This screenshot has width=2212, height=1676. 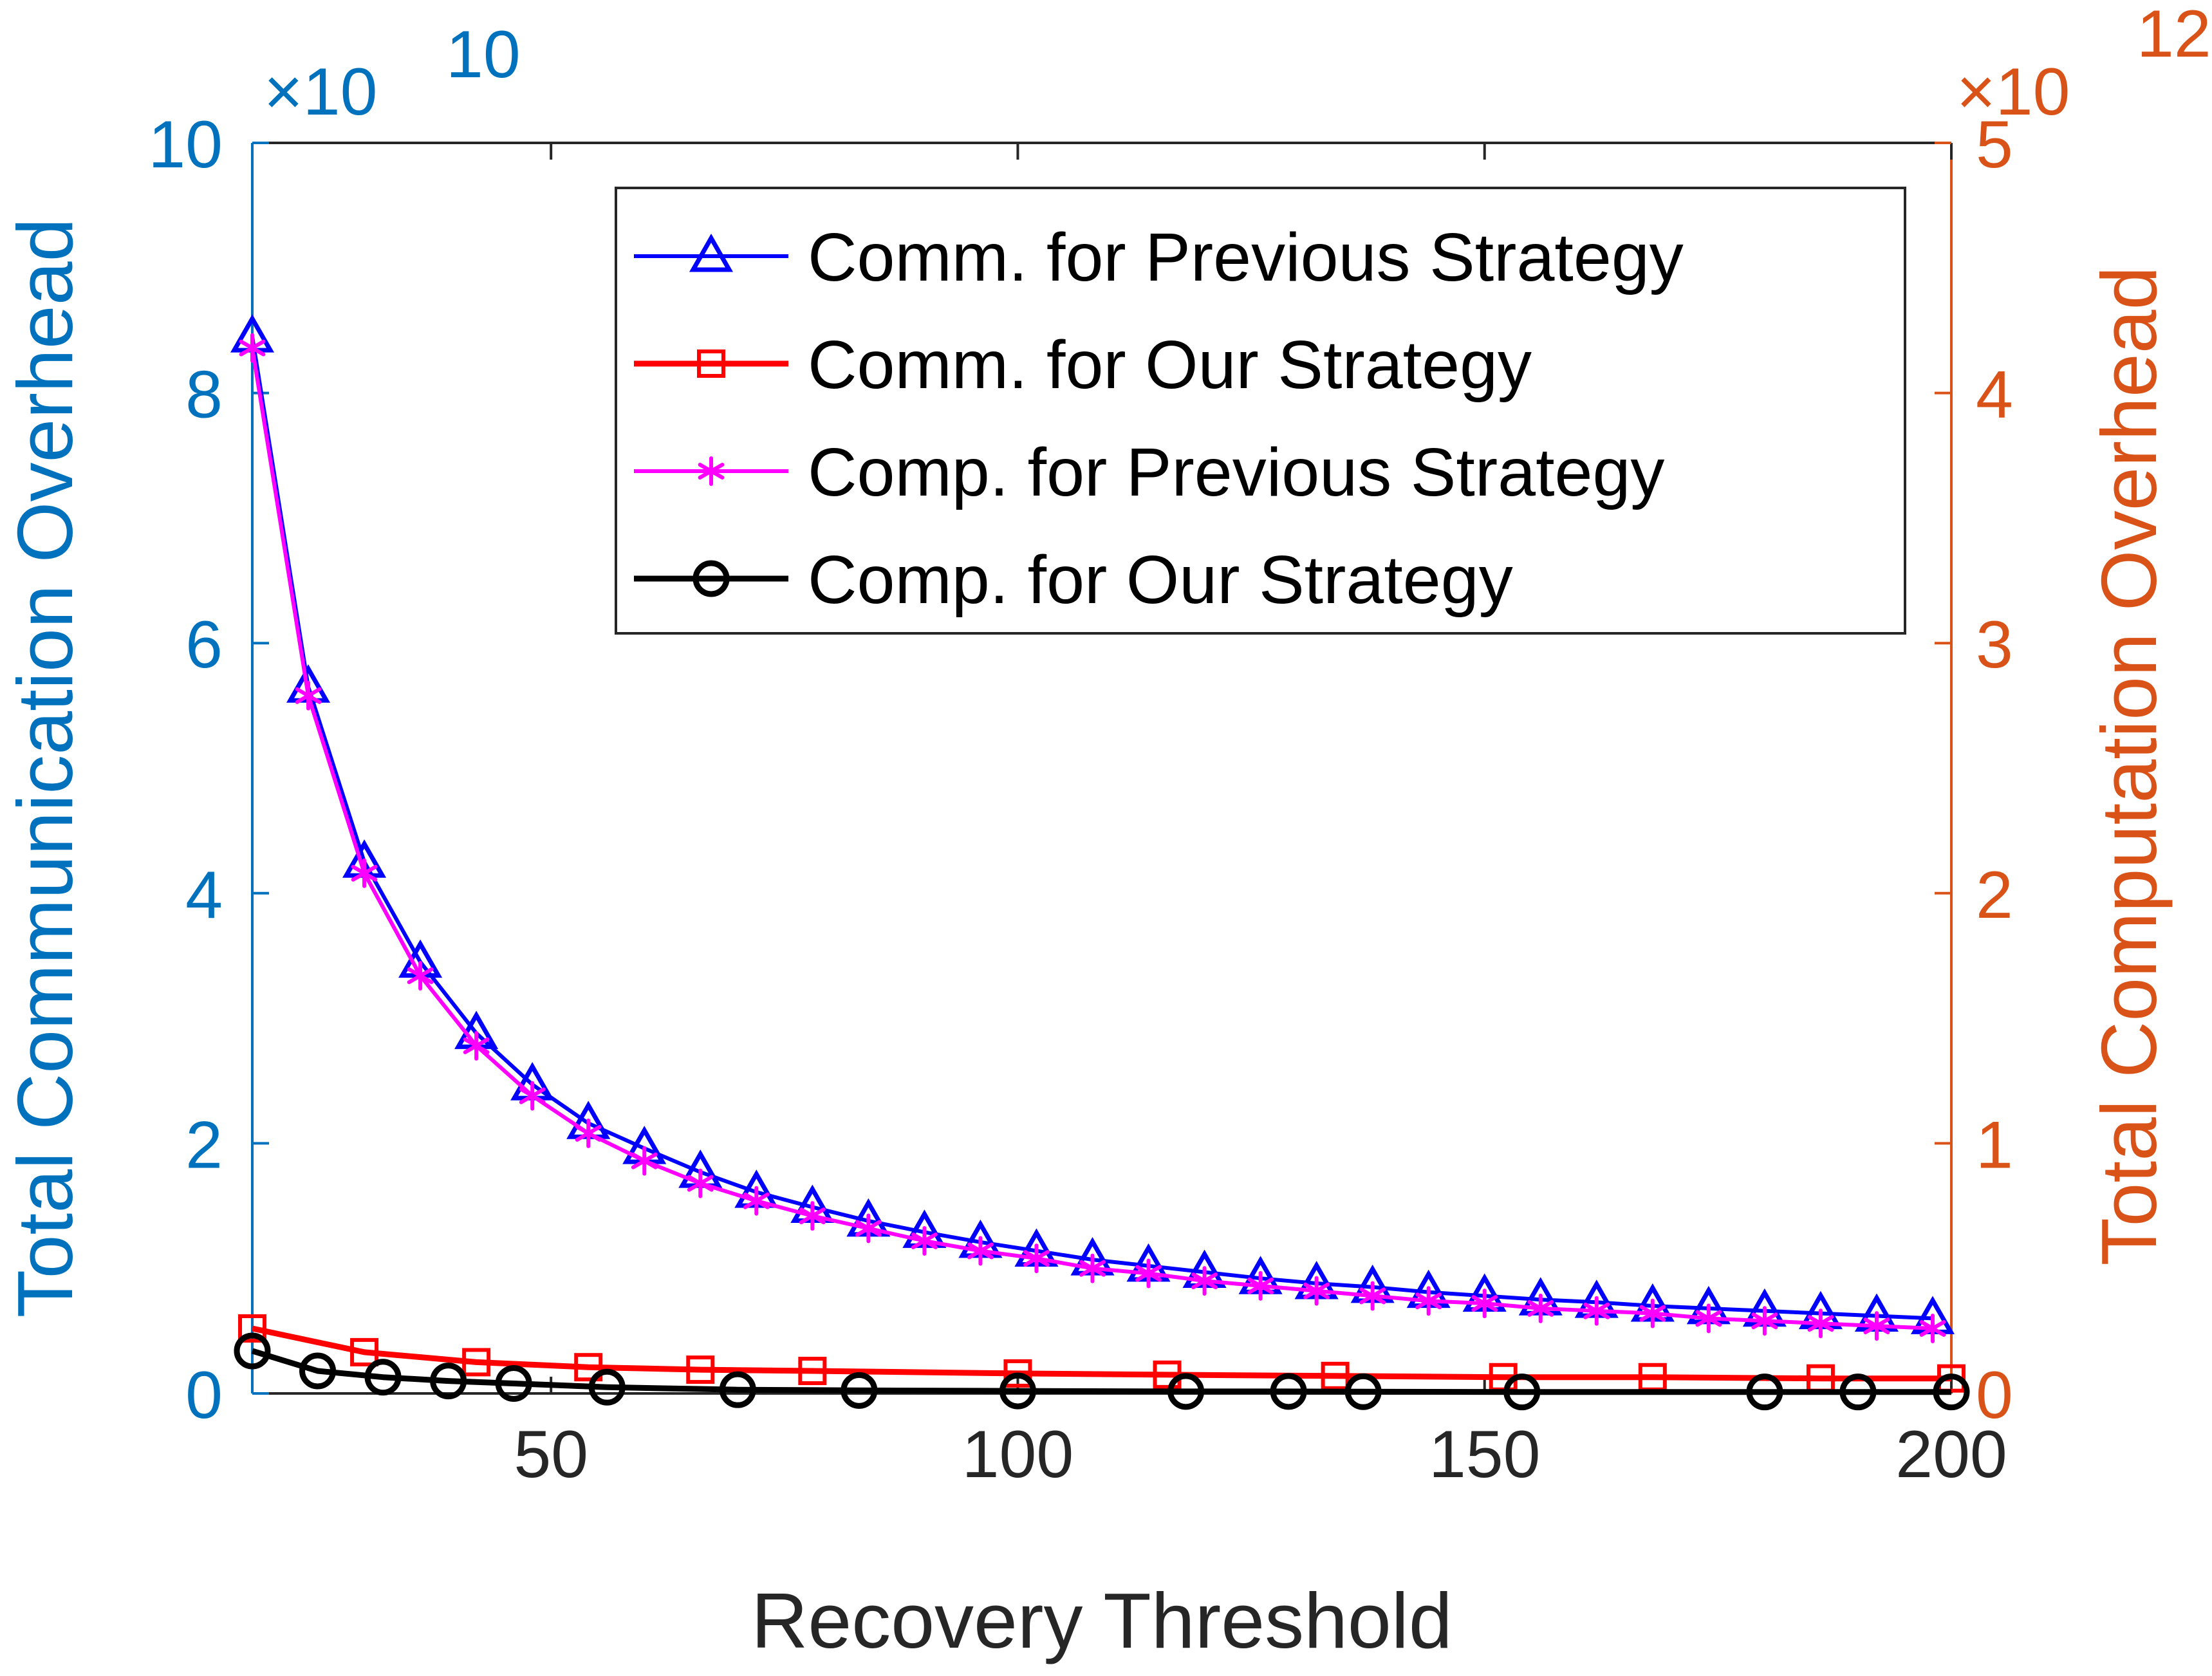 What do you see at coordinates (1246, 257) in the screenshot?
I see `legend-label: Comm. for Previous Strategy` at bounding box center [1246, 257].